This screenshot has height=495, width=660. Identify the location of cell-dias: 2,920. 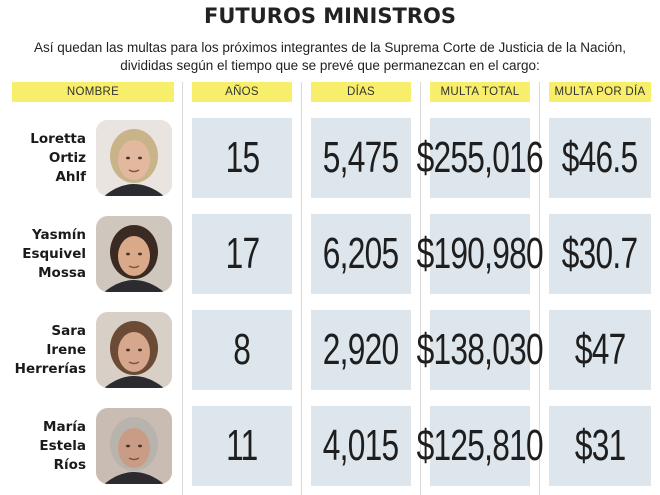
(361, 350).